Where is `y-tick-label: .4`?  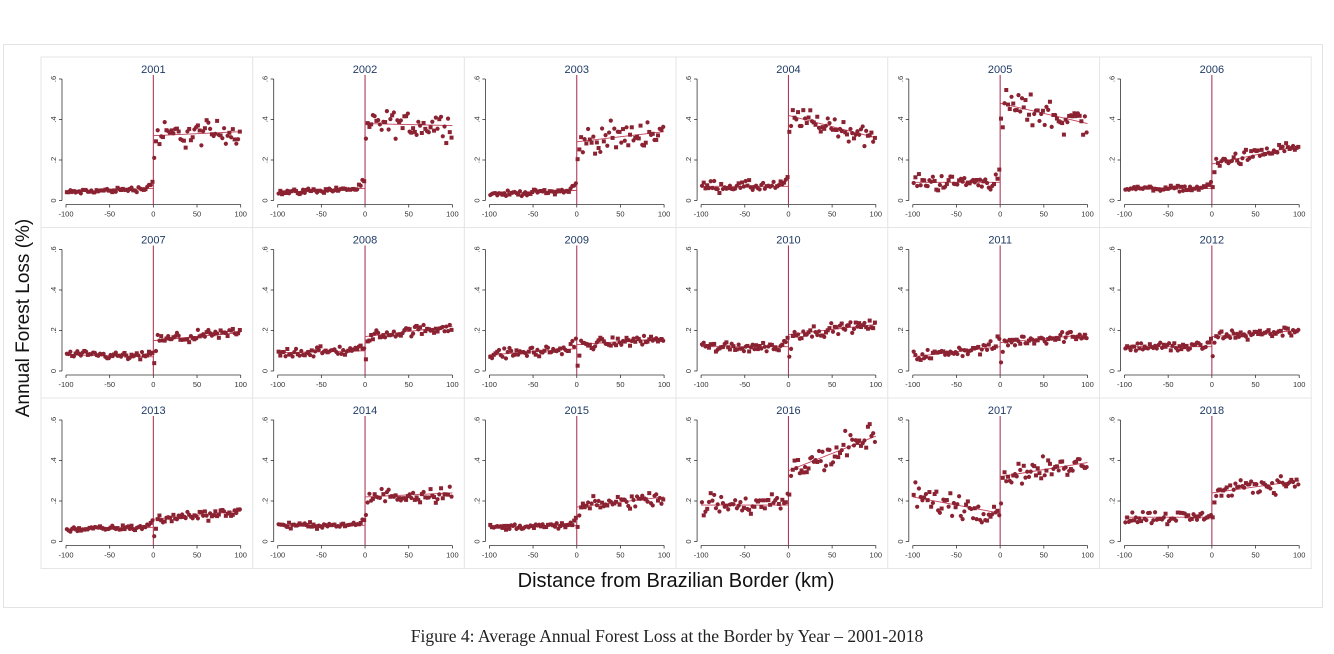 y-tick-label: .4 is located at coordinates (476, 290).